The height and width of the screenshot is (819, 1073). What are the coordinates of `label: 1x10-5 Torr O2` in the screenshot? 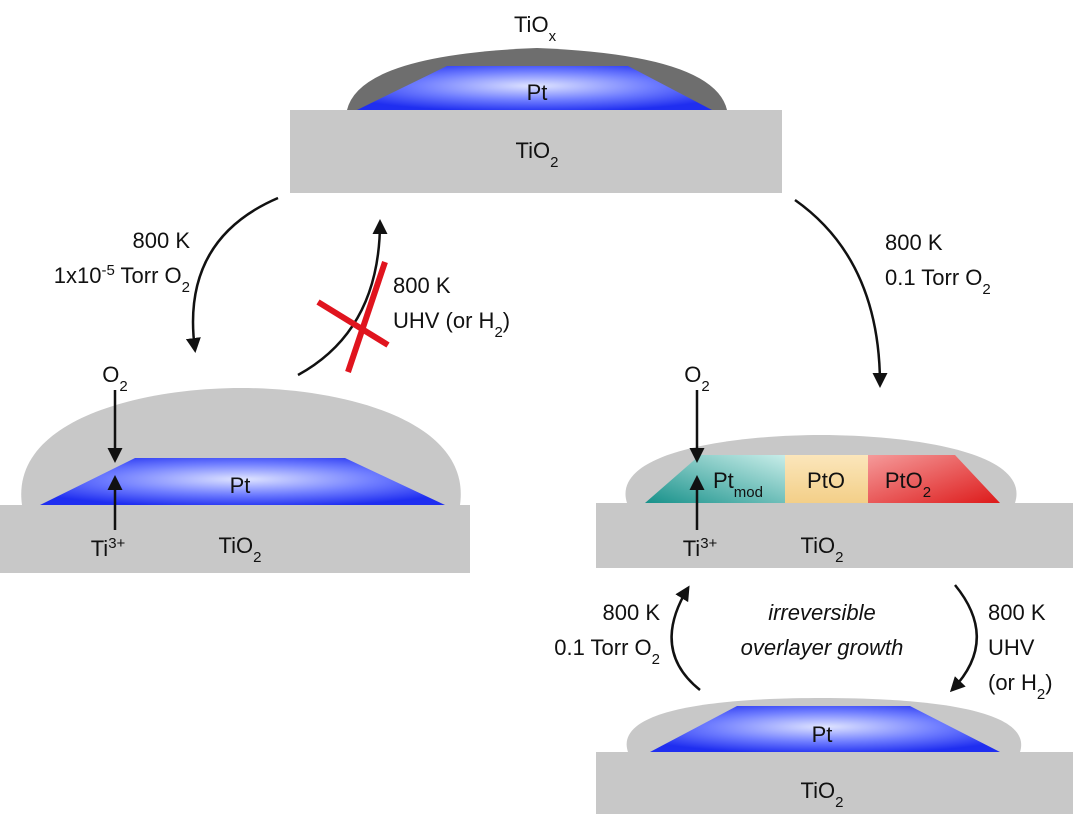 It's located at (122, 279).